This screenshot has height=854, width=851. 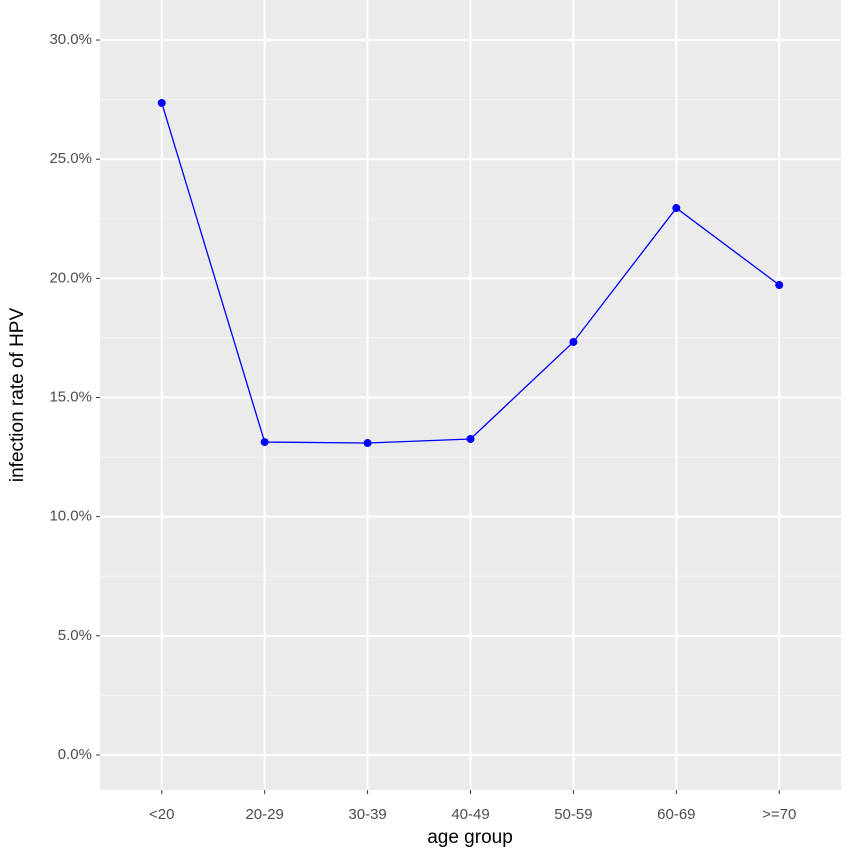 What do you see at coordinates (470, 837) in the screenshot?
I see `x-axis-label: age group` at bounding box center [470, 837].